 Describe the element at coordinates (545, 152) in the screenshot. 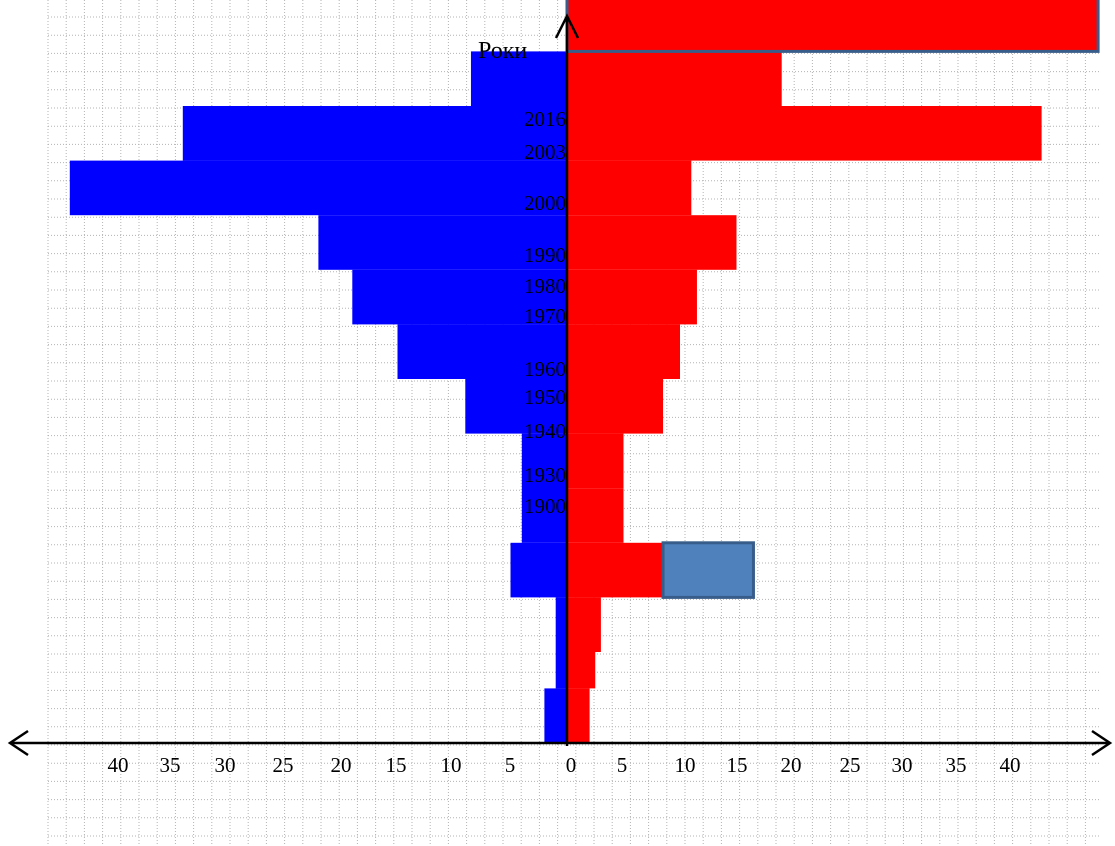

I see `year-label: 2003` at that location.